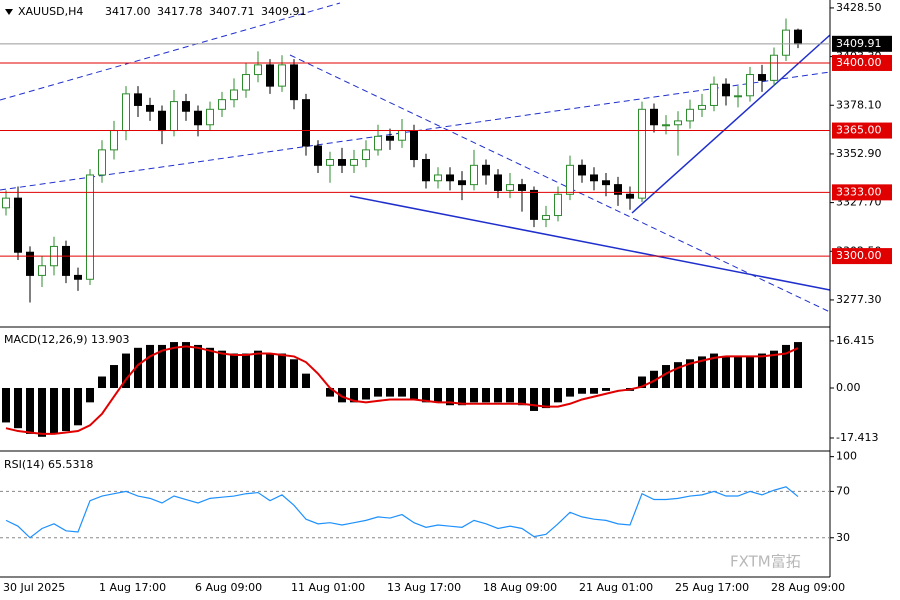  I want to click on symbol: XAUUSD,H4, so click(50, 11).